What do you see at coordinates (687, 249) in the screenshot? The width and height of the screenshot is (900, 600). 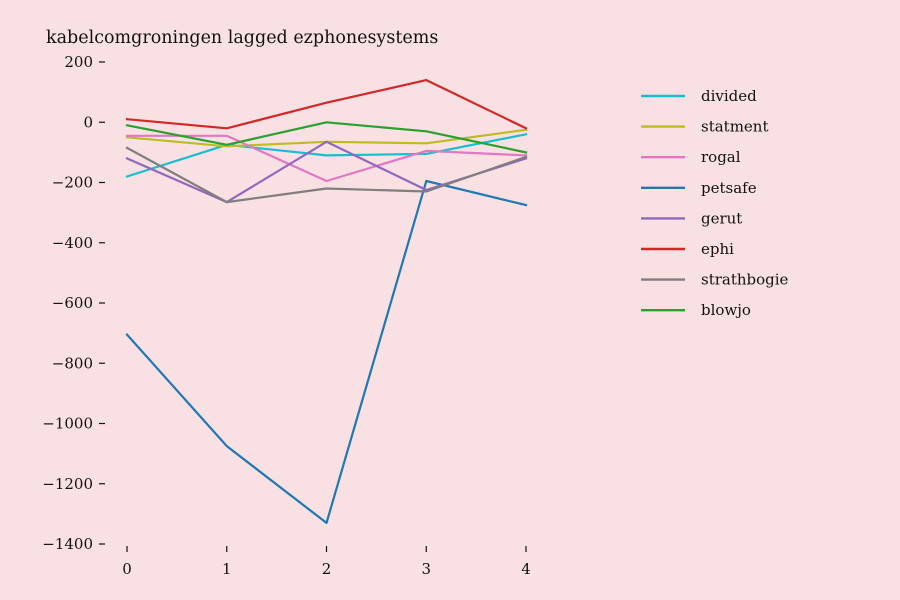 I see `legend-item-ephi: ephi` at bounding box center [687, 249].